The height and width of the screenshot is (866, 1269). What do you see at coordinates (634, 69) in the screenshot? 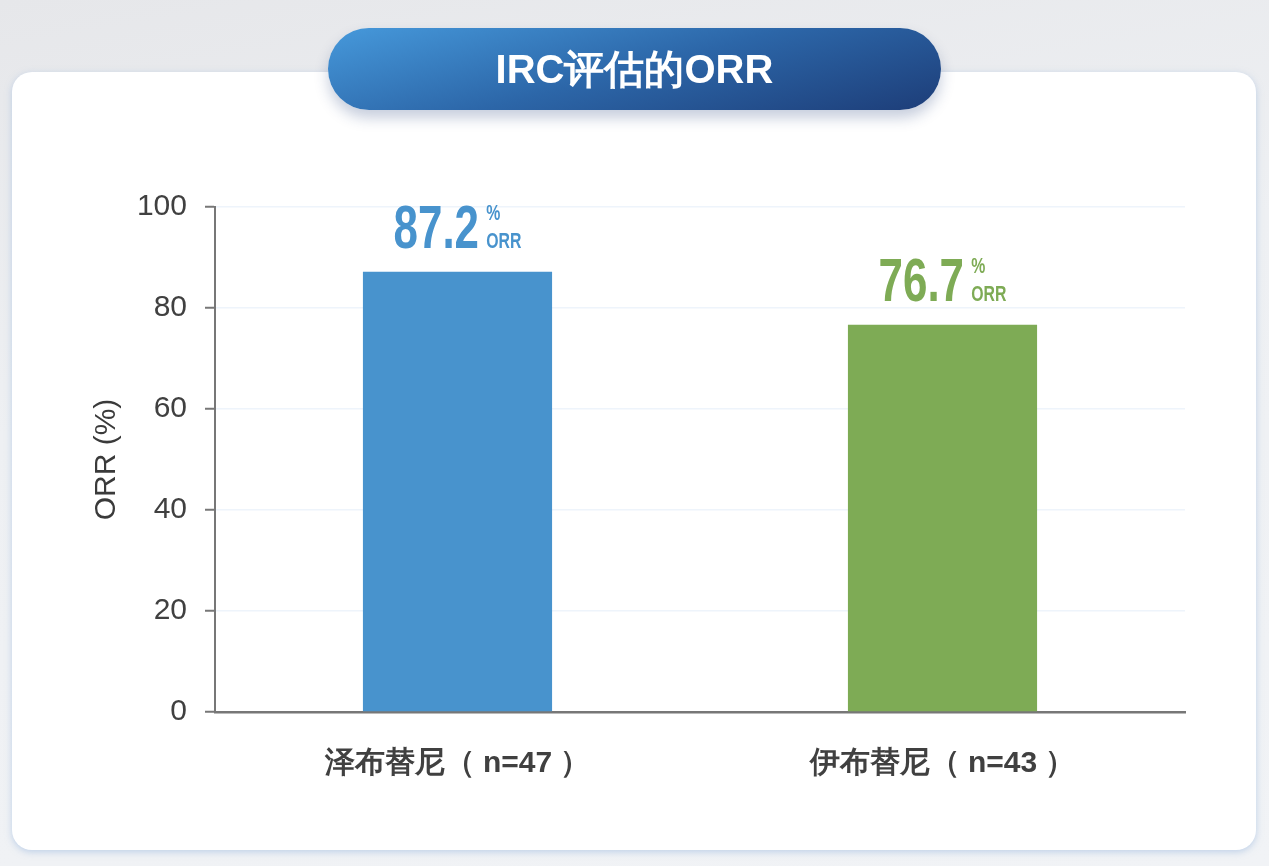
I see `chart-title: IRC评估的ORR` at bounding box center [634, 69].